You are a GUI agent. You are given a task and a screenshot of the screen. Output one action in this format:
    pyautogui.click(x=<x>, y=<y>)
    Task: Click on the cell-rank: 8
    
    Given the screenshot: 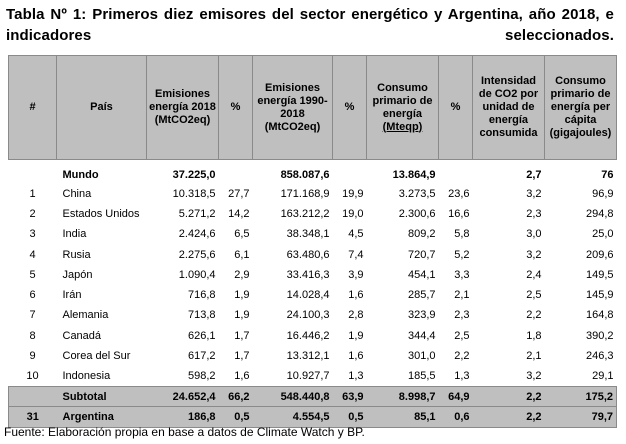 What is the action you would take?
    pyautogui.click(x=32, y=335)
    